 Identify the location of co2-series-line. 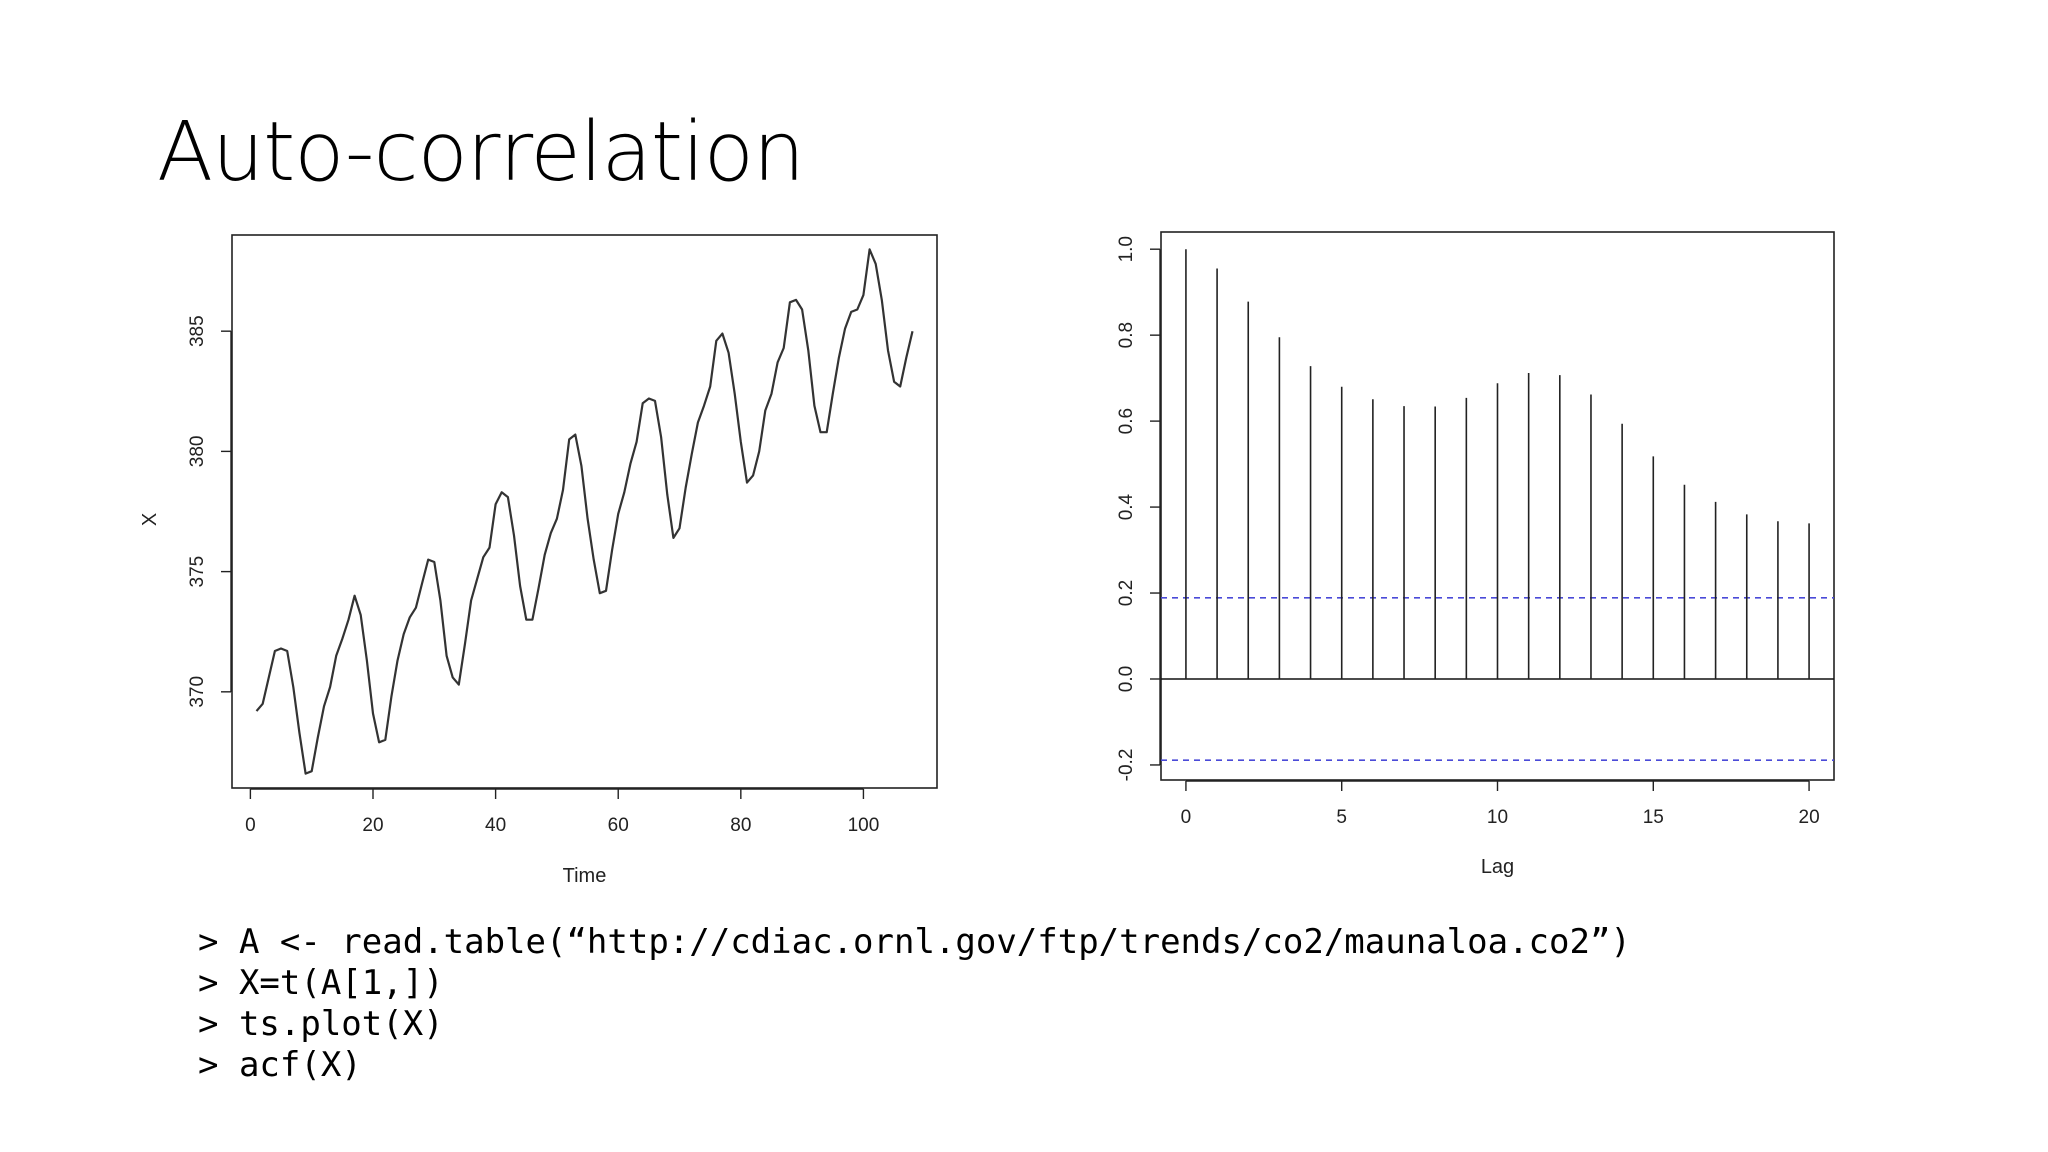
(584, 511).